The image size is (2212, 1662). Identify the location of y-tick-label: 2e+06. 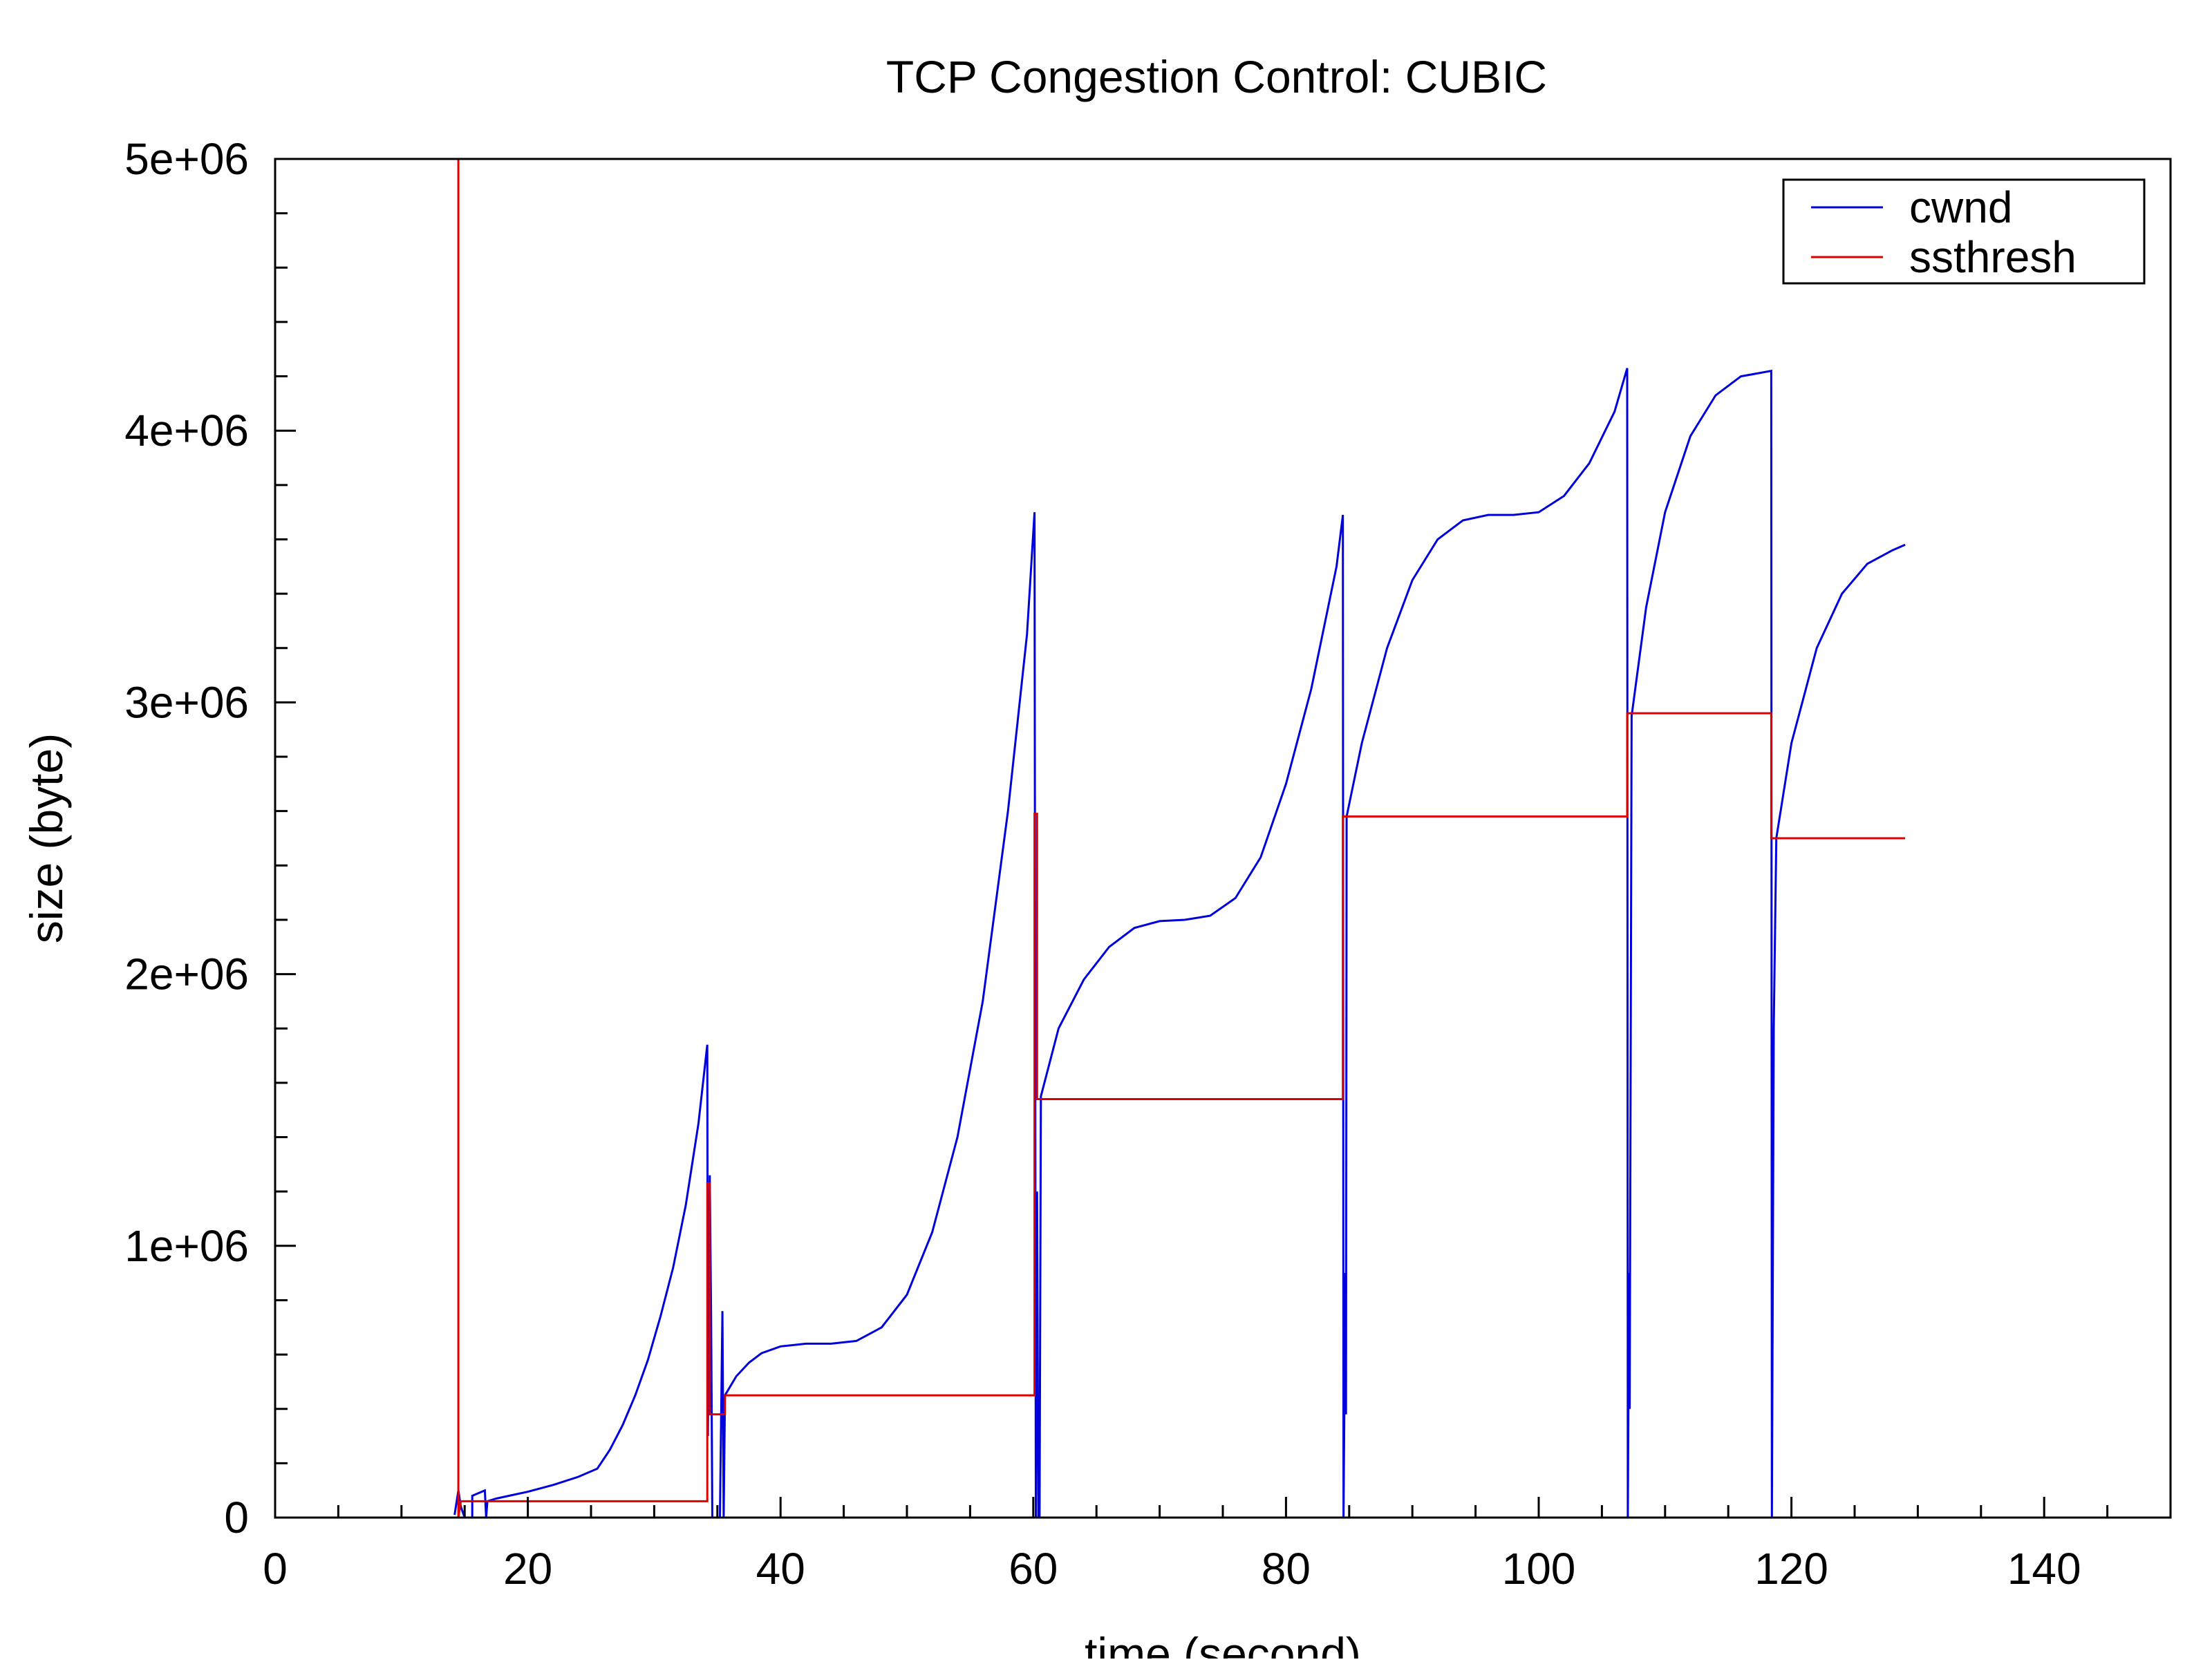
(187, 975).